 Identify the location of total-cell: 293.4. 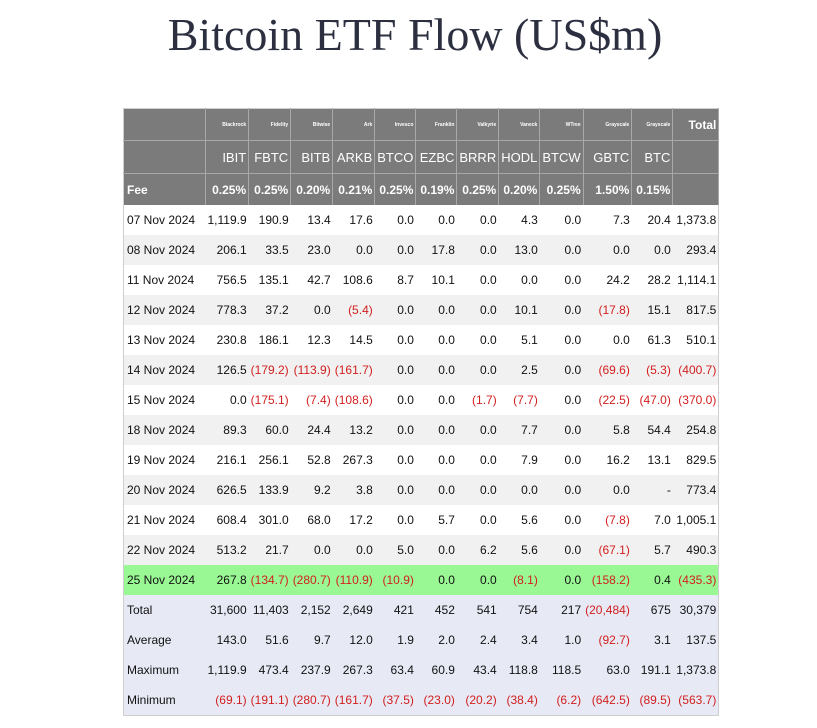
(695, 250).